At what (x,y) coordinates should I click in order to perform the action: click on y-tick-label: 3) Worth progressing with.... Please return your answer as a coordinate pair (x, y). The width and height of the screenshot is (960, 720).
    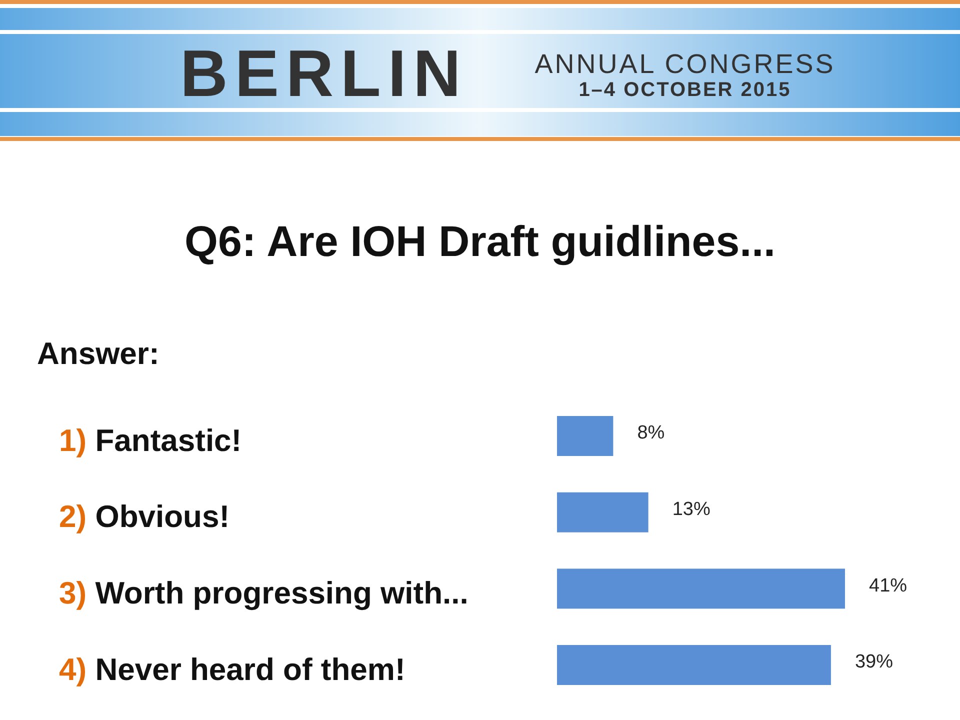
    Looking at the image, I should click on (263, 593).